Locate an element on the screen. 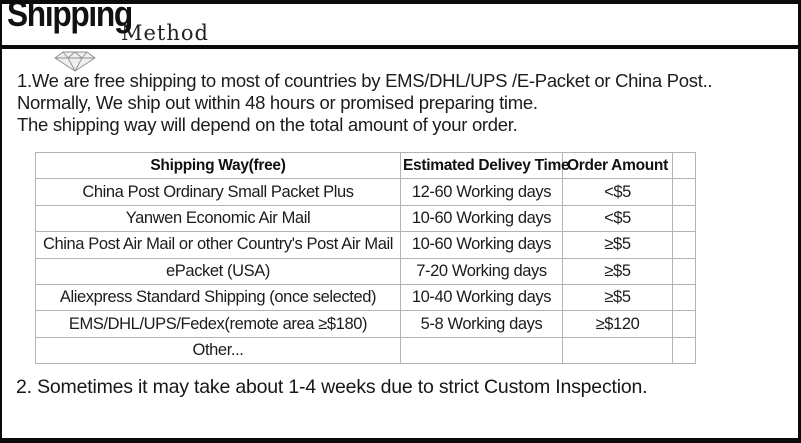  cell-delivery-time: 7-20 Working days is located at coordinates (481, 271).